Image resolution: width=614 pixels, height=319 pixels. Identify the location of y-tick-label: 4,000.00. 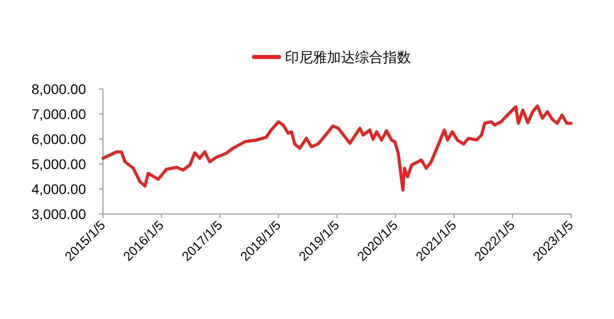
(59, 189).